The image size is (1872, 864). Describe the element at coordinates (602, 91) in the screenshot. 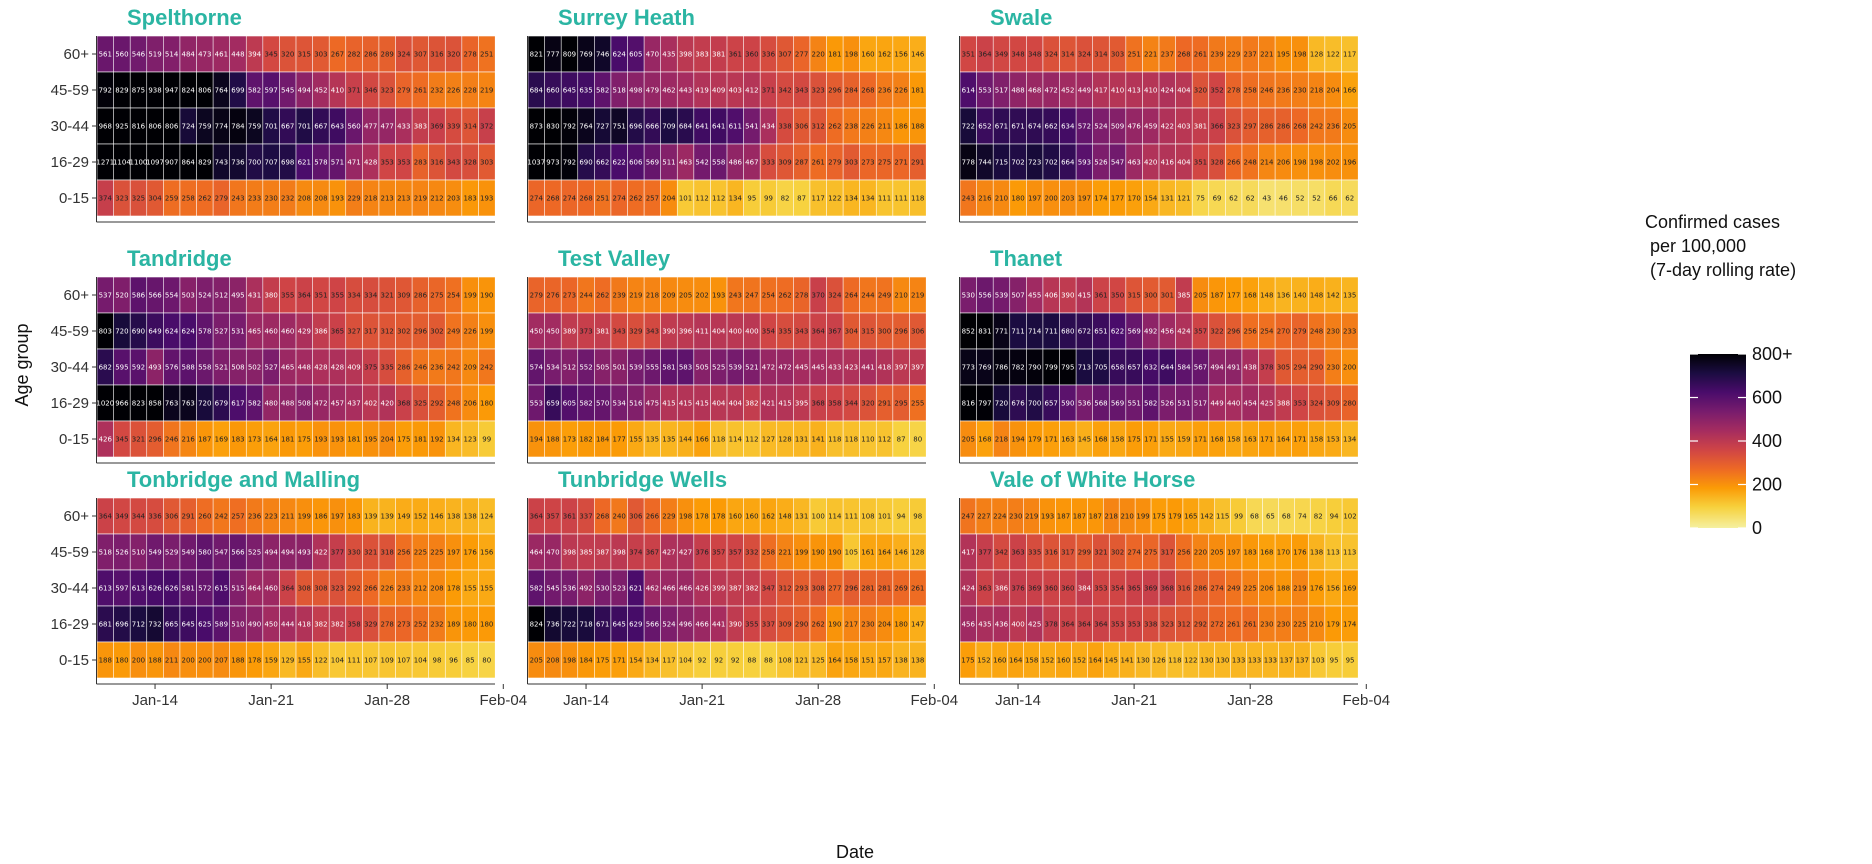

I see `cell-label: 582` at that location.